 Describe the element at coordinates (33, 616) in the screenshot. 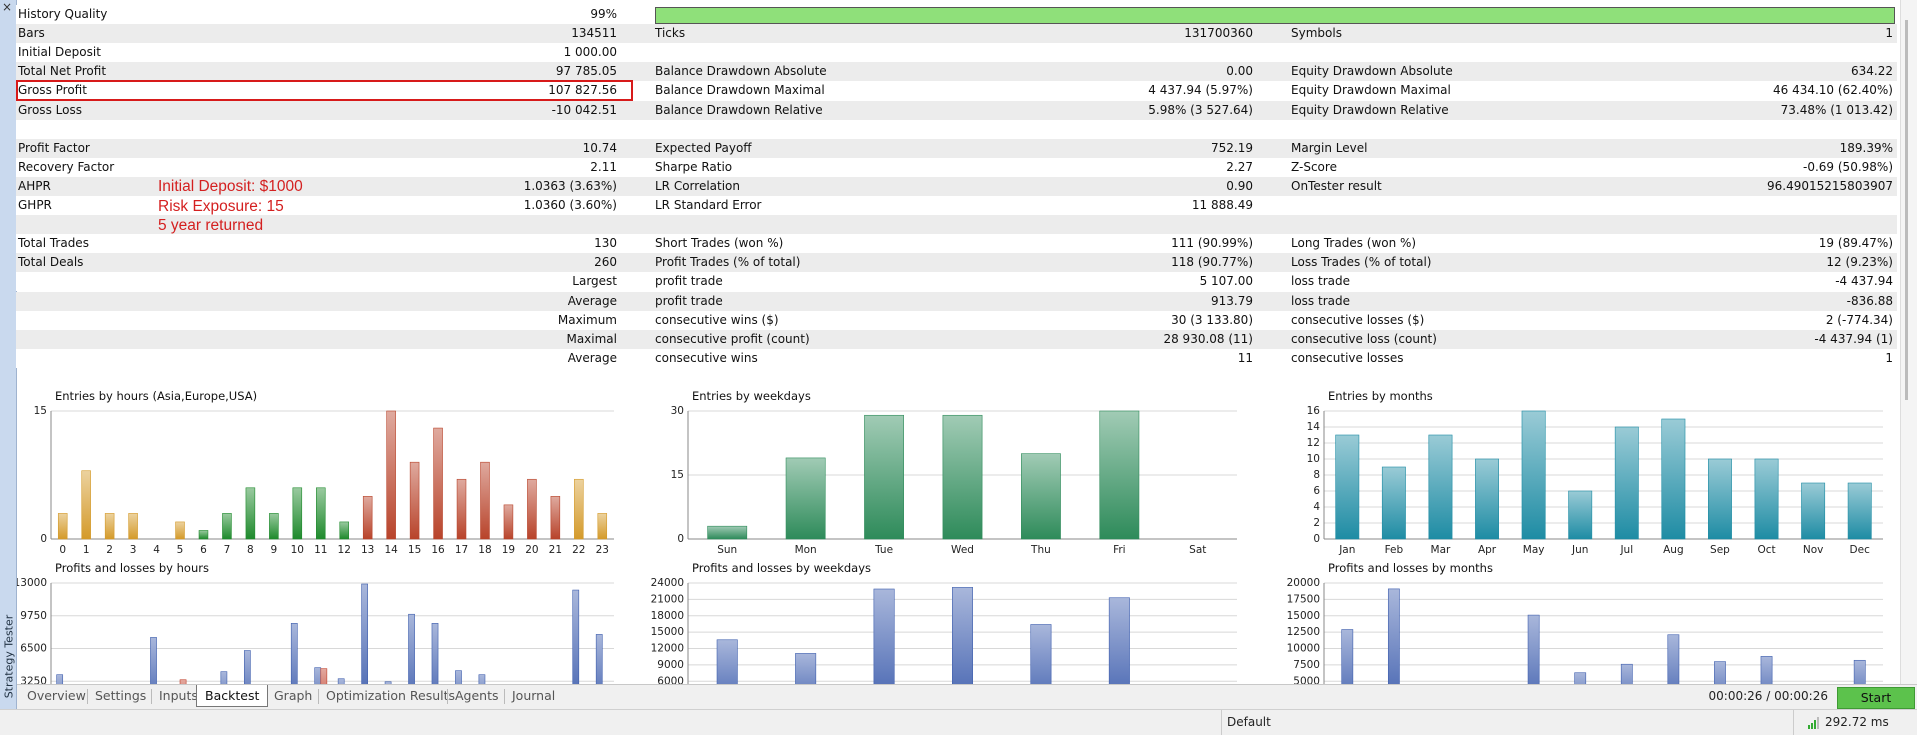

I see `y-tick-label: 9750` at that location.